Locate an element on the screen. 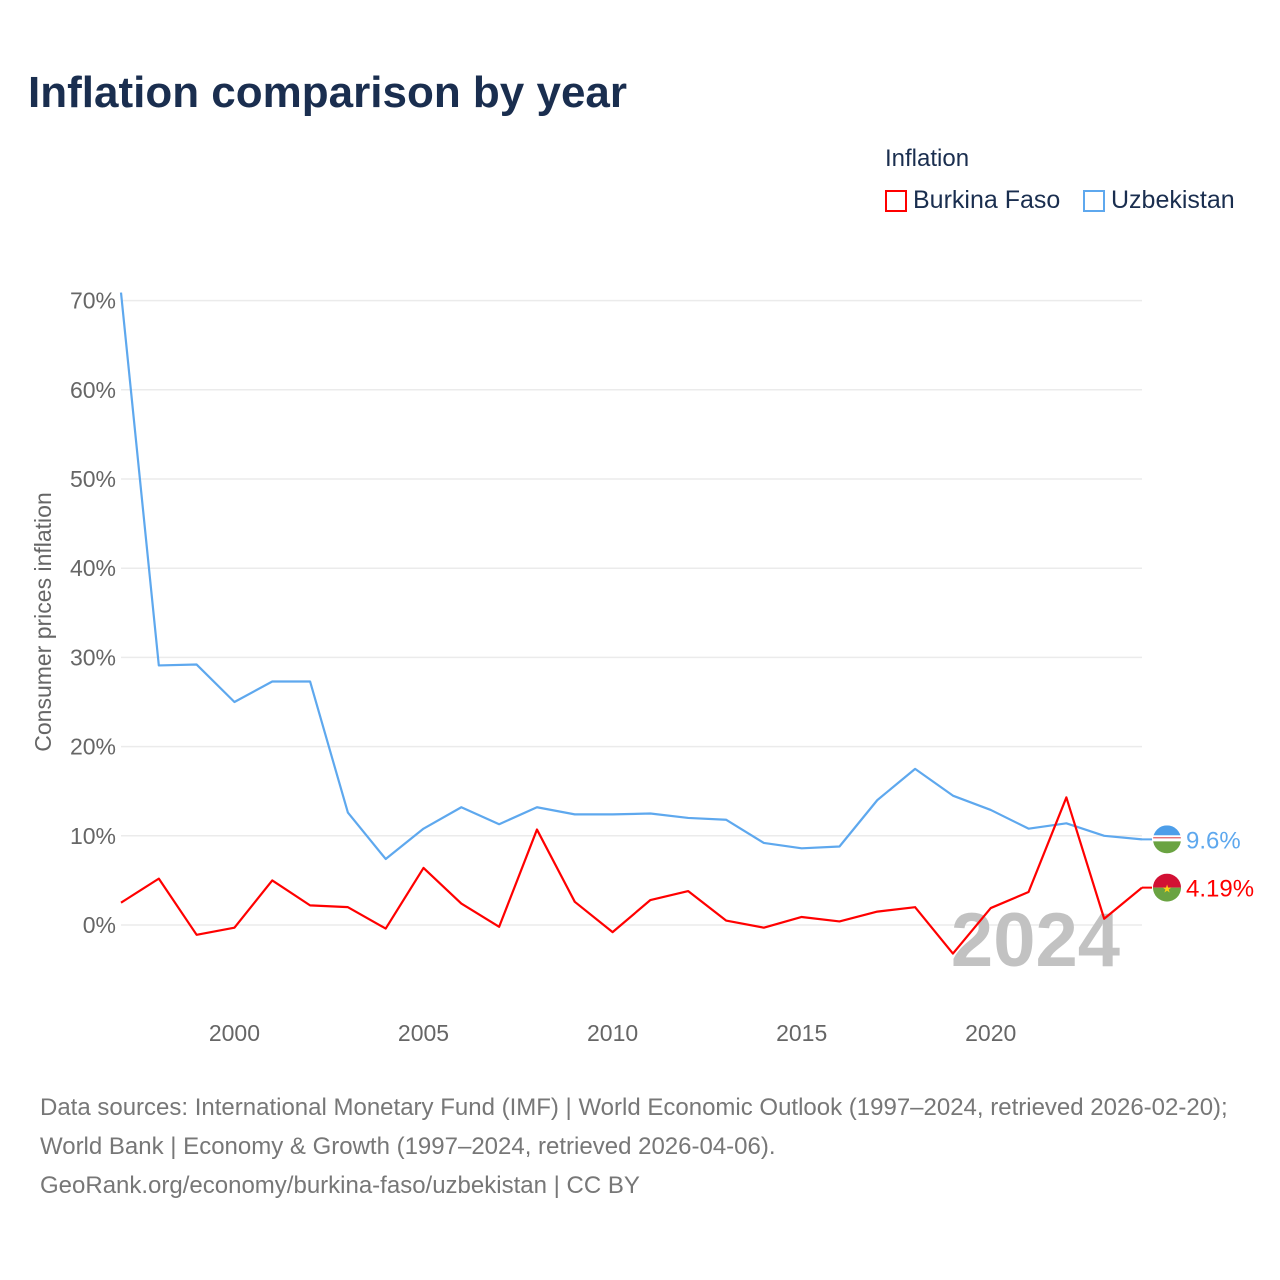 The image size is (1280, 1280). legend-item-uzbekistan: Uzbekistan is located at coordinates (1159, 200).